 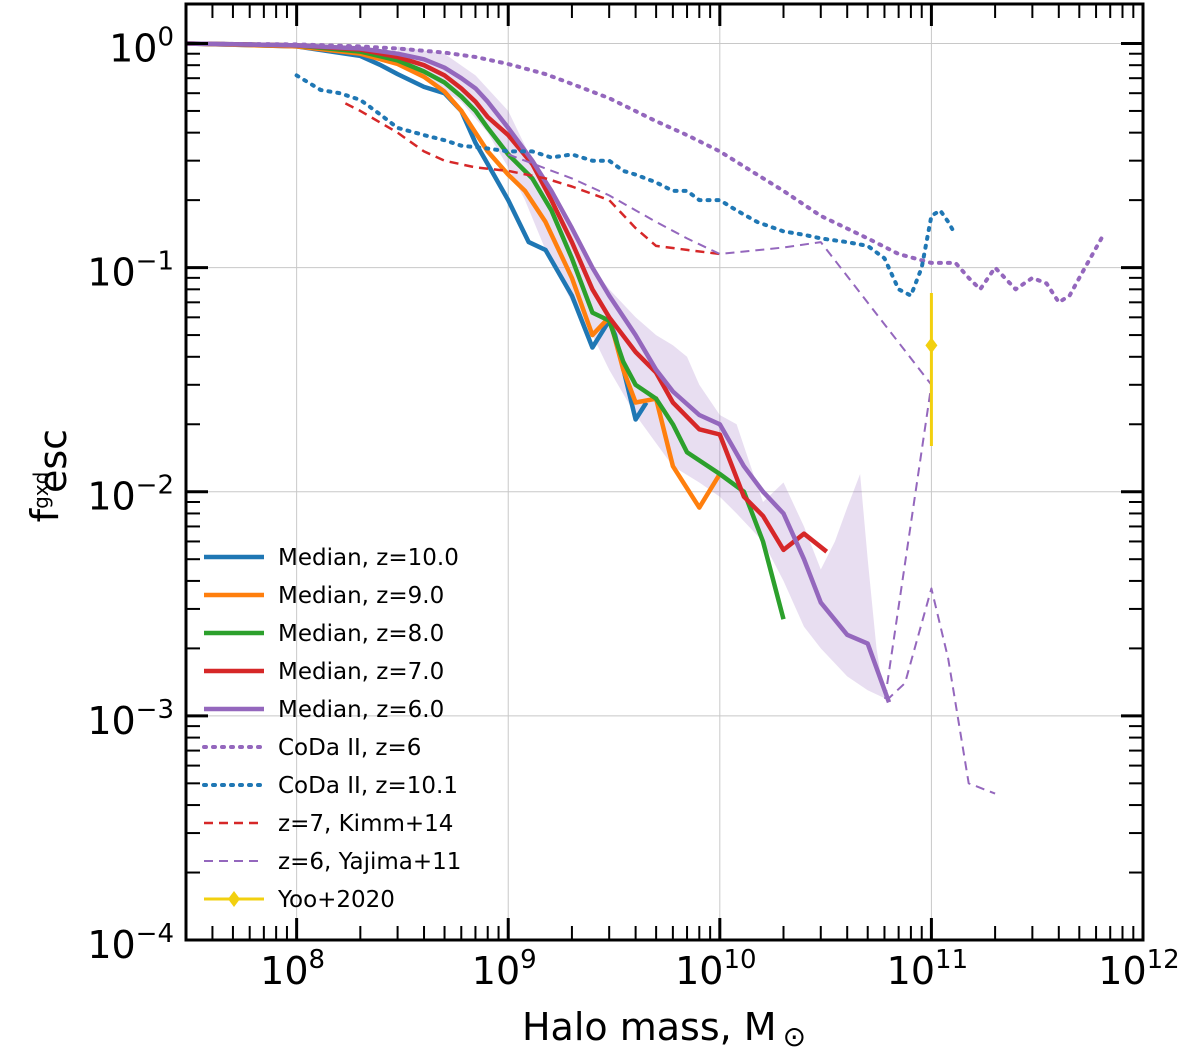 I want to click on legend-label-z-7-kimm-14: z=7, Kimm+14, so click(x=365, y=824).